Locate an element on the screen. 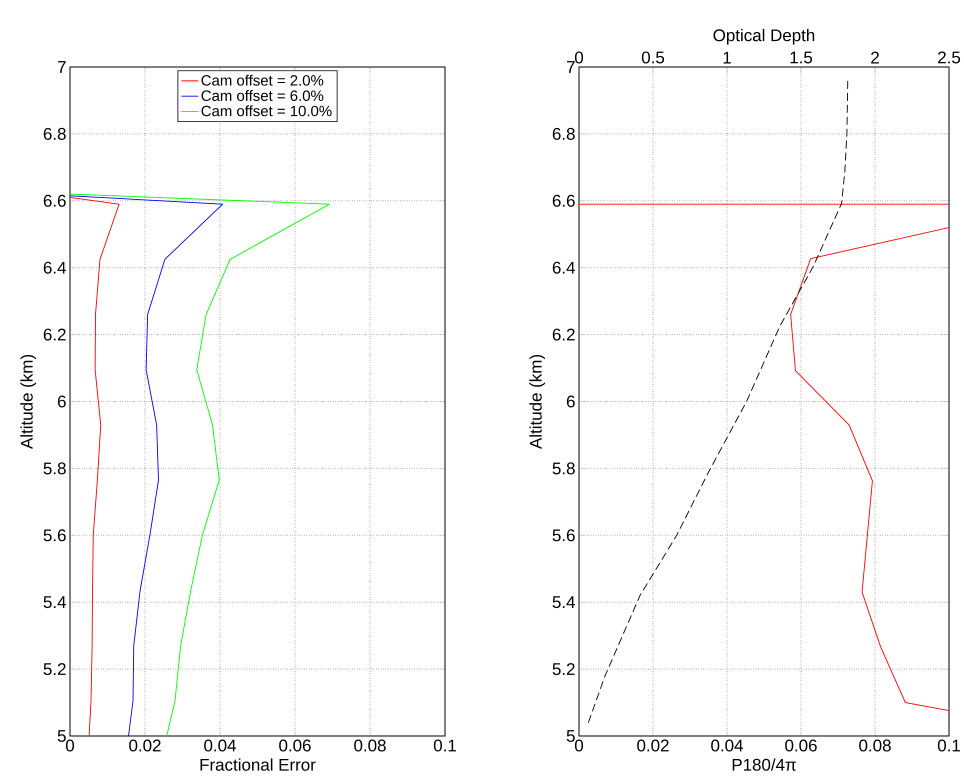 The image size is (964, 784). x-axis-title: P180/4π is located at coordinates (764, 764).